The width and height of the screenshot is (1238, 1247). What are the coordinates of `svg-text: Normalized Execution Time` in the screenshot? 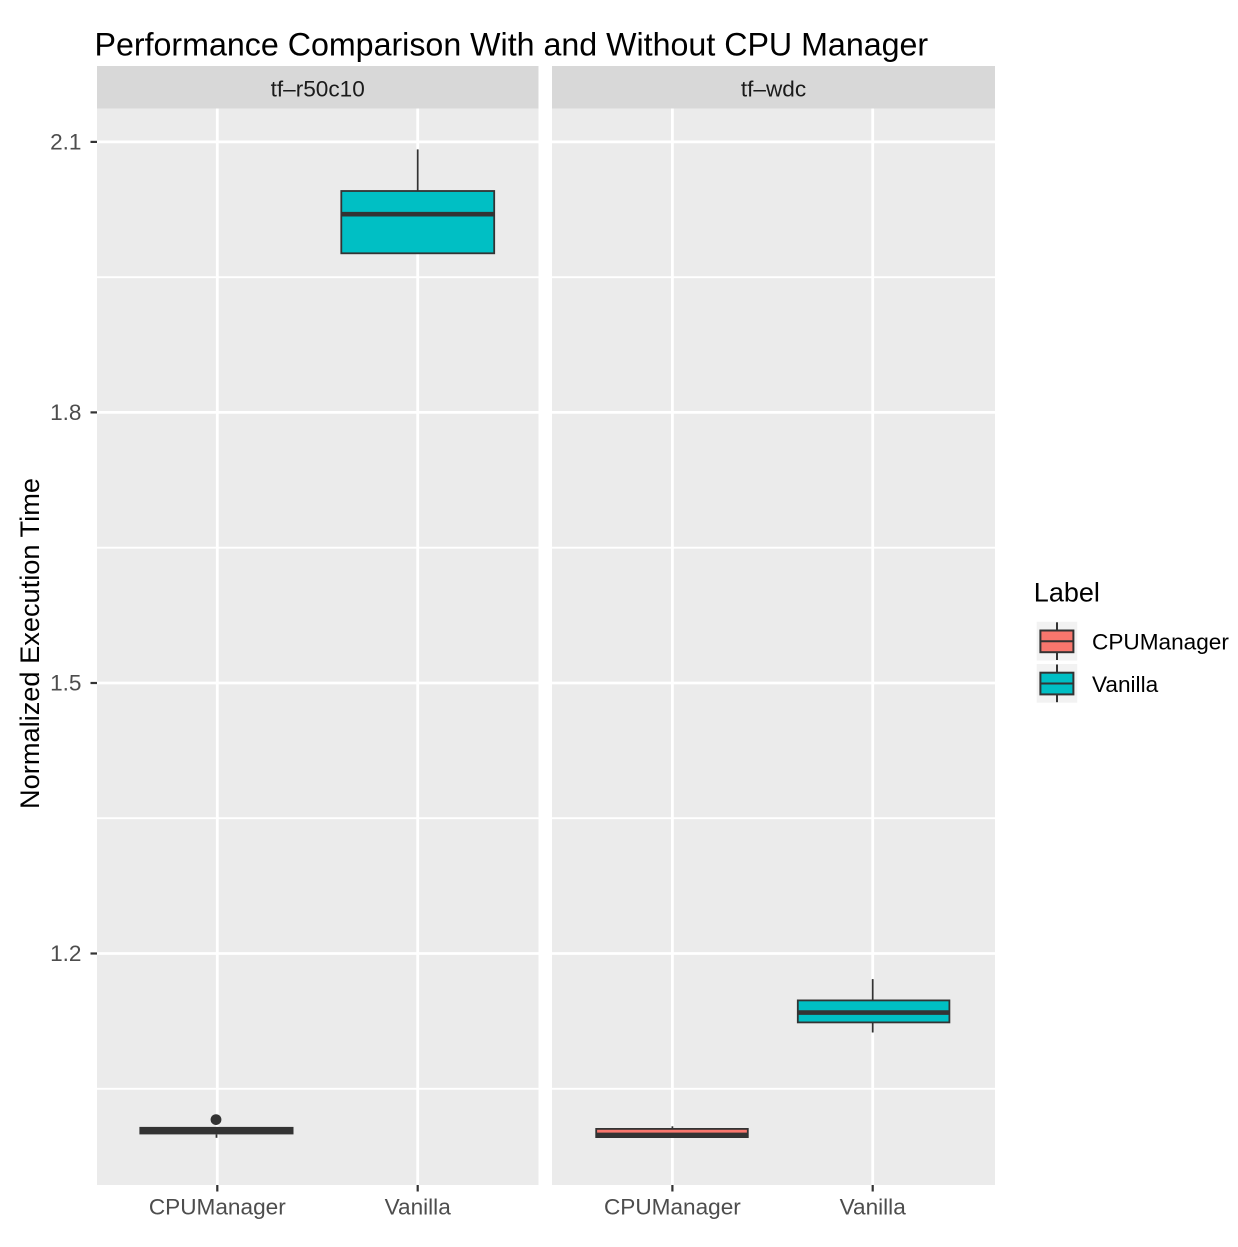 It's located at (29, 643).